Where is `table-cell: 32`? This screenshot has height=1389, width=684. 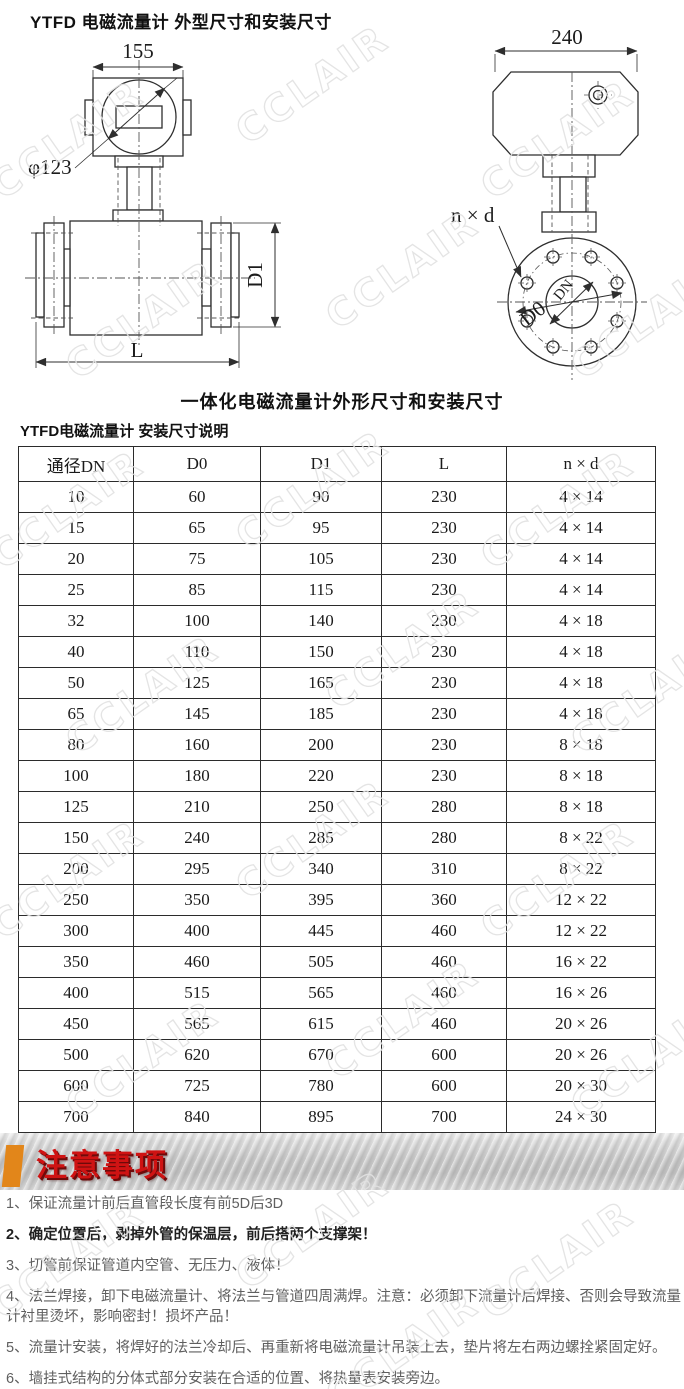 table-cell: 32 is located at coordinates (76, 621).